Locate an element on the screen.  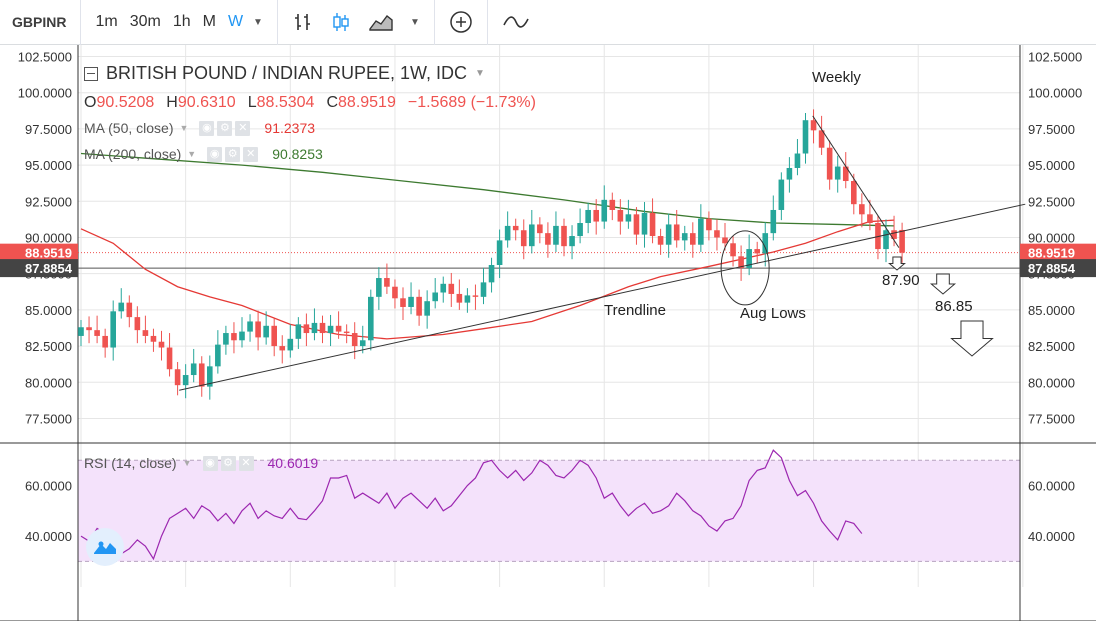
rsi-band is located at coordinates (549, 511).